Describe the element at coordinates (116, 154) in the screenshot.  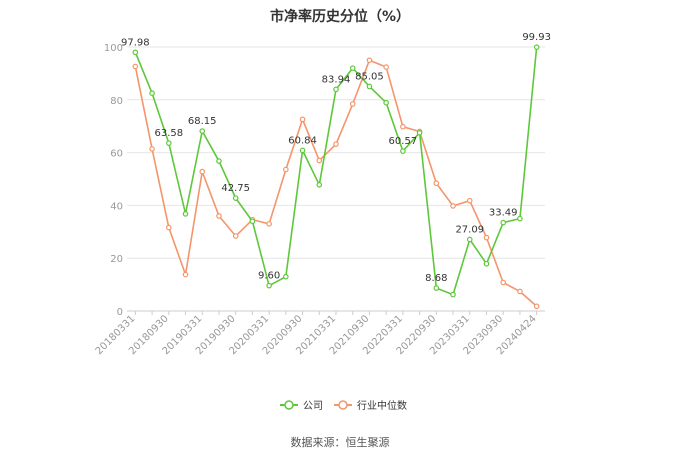
I see `y-tick-label: 60` at that location.